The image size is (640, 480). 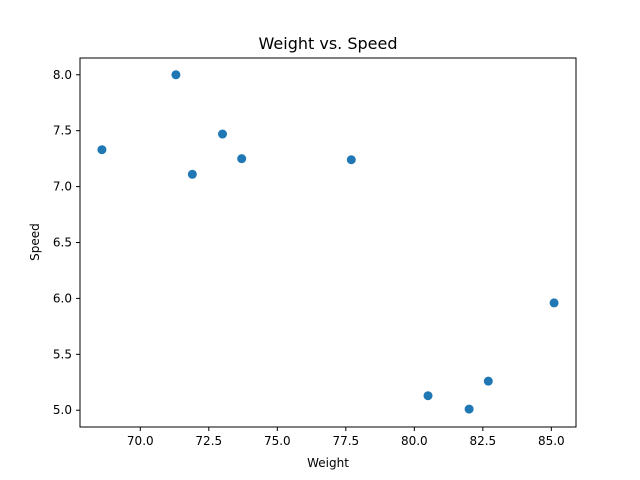 What do you see at coordinates (62, 187) in the screenshot?
I see `y-tick-label: 7.0` at bounding box center [62, 187].